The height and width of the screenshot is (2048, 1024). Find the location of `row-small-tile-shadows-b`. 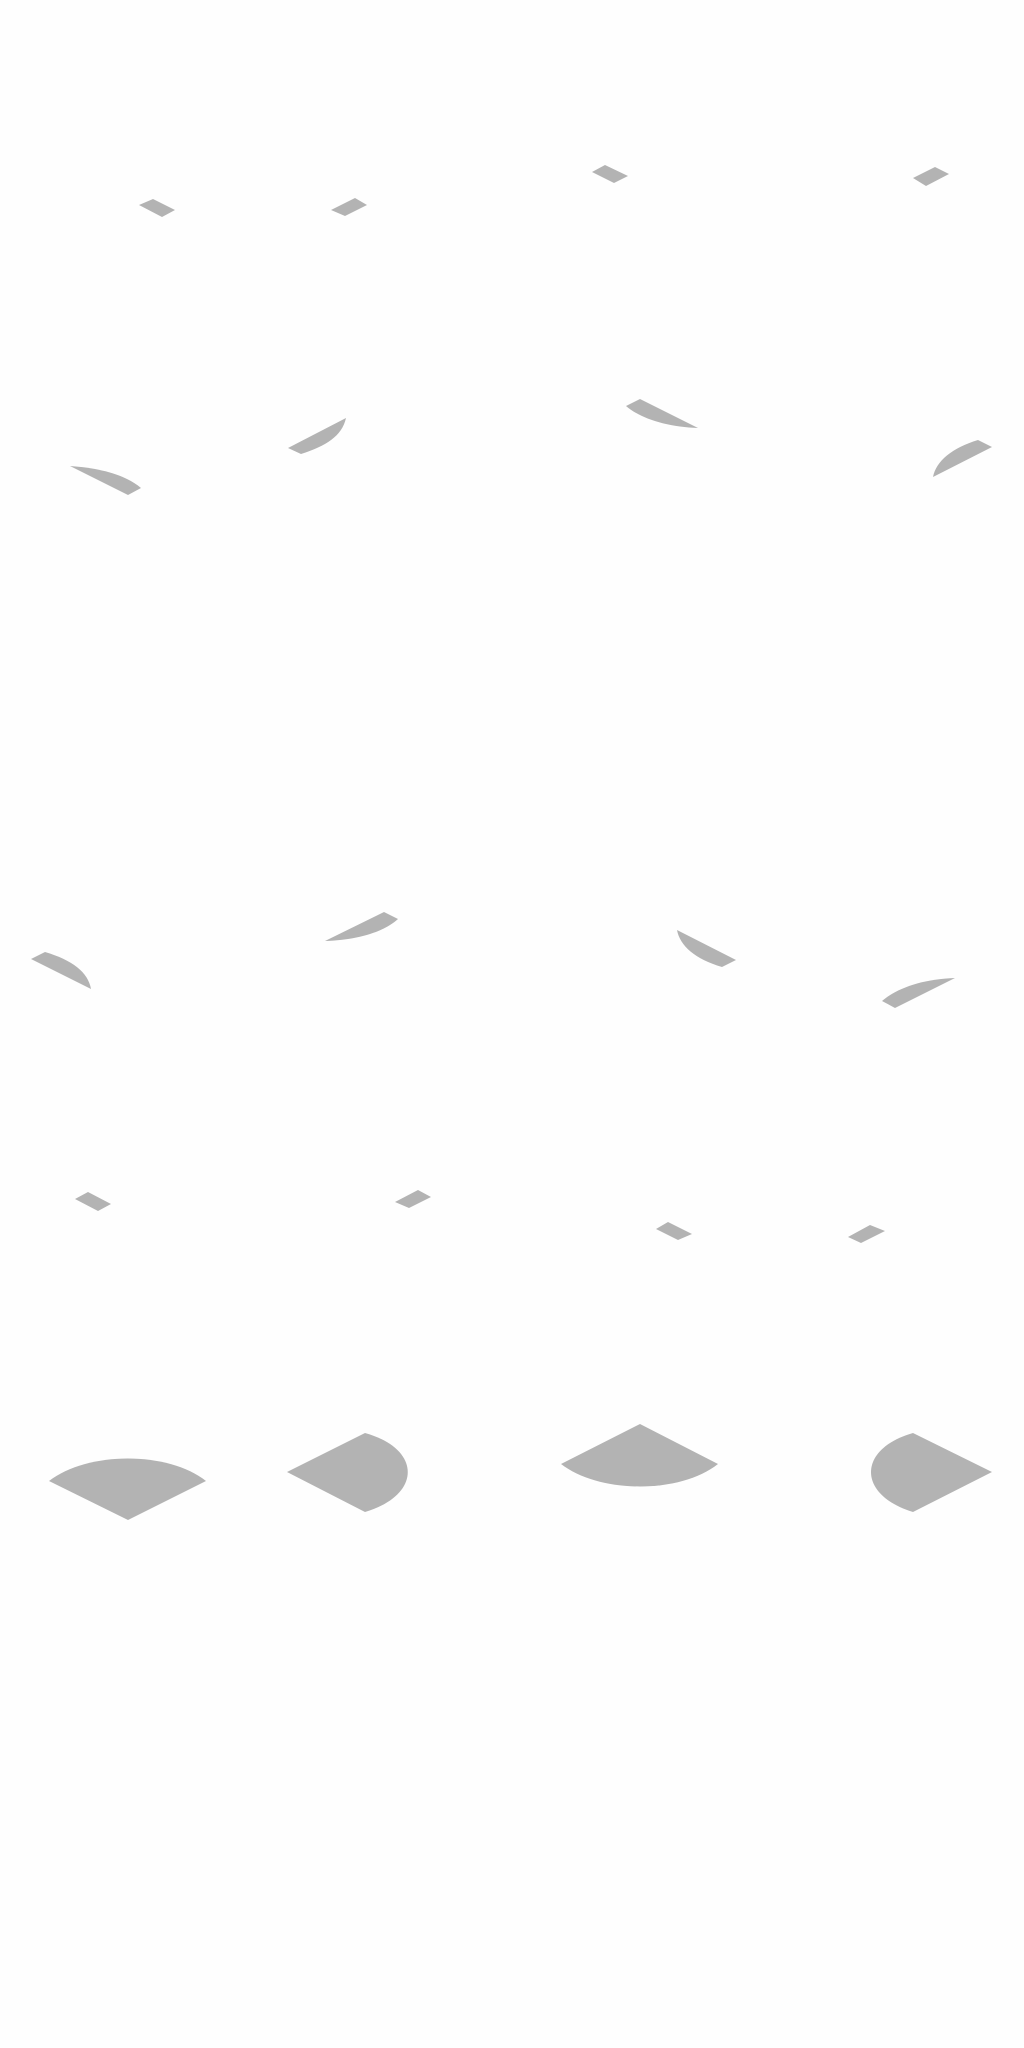

row-small-tile-shadows-b is located at coordinates (480, 1216).